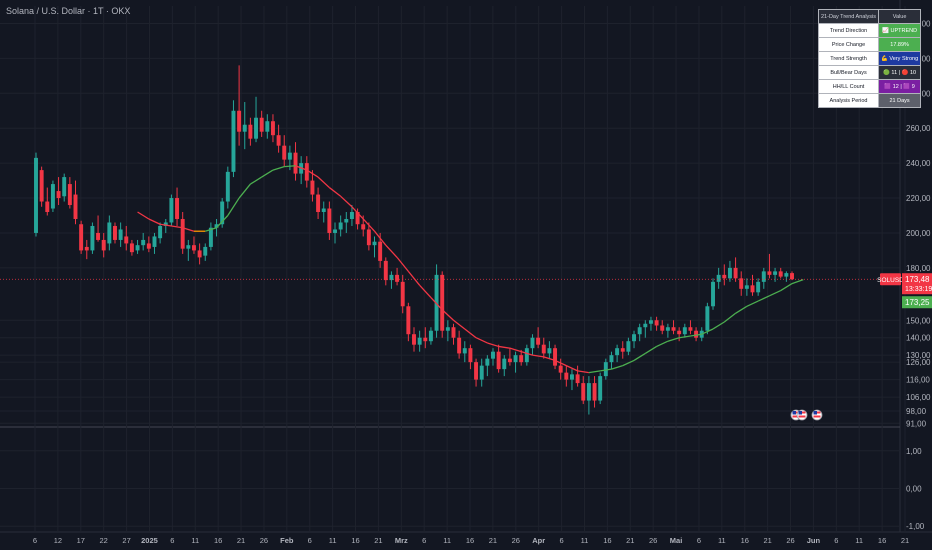 This screenshot has height=550, width=932. I want to click on price-badges: SOLUSD 173,48 13:33:19 173,25, so click(466, 291).